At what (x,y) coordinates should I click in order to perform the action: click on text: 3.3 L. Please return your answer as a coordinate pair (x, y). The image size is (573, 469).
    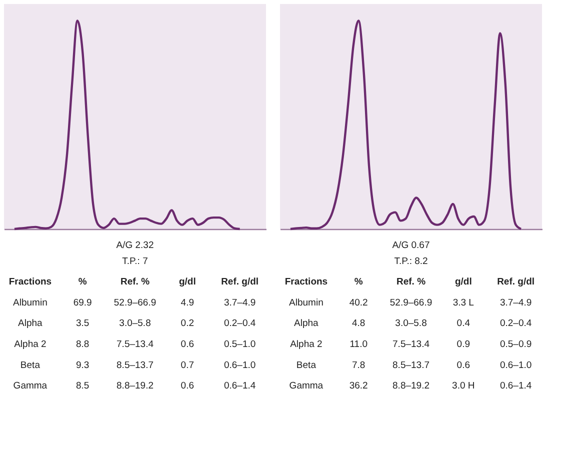
    Looking at the image, I should click on (463, 302).